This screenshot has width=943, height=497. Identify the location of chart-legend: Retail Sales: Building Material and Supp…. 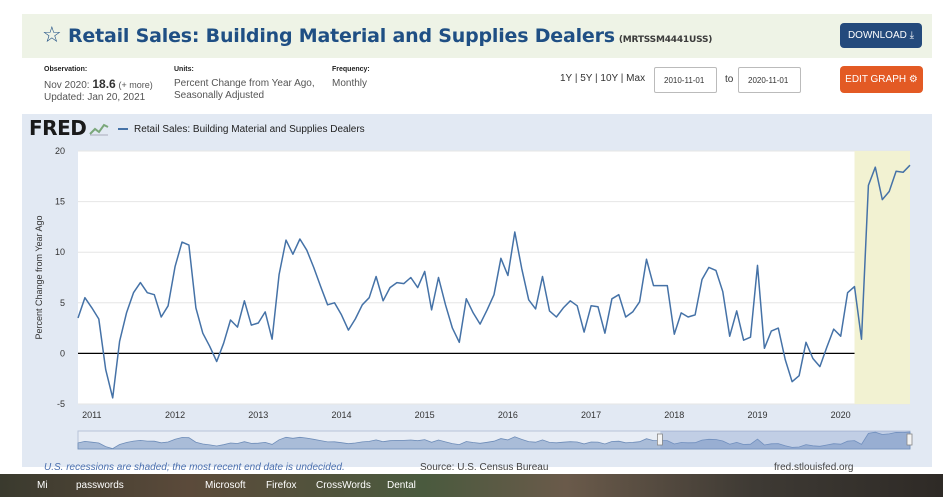
(241, 129).